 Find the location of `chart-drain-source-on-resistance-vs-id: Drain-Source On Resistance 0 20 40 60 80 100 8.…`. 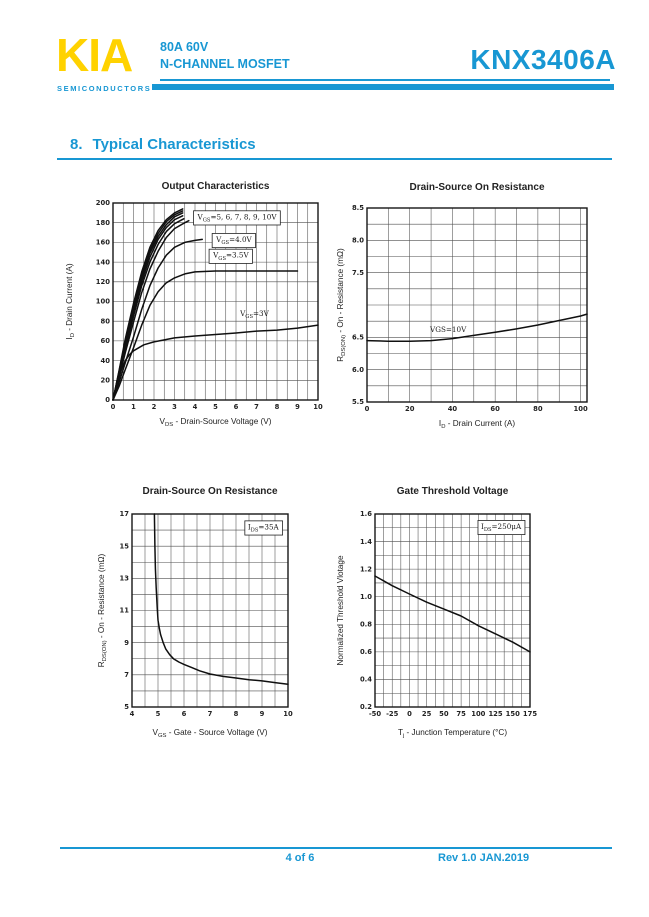

chart-drain-source-on-resistance-vs-id: Drain-Source On Resistance 0 20 40 60 80 100 8.… is located at coordinates (481, 309).